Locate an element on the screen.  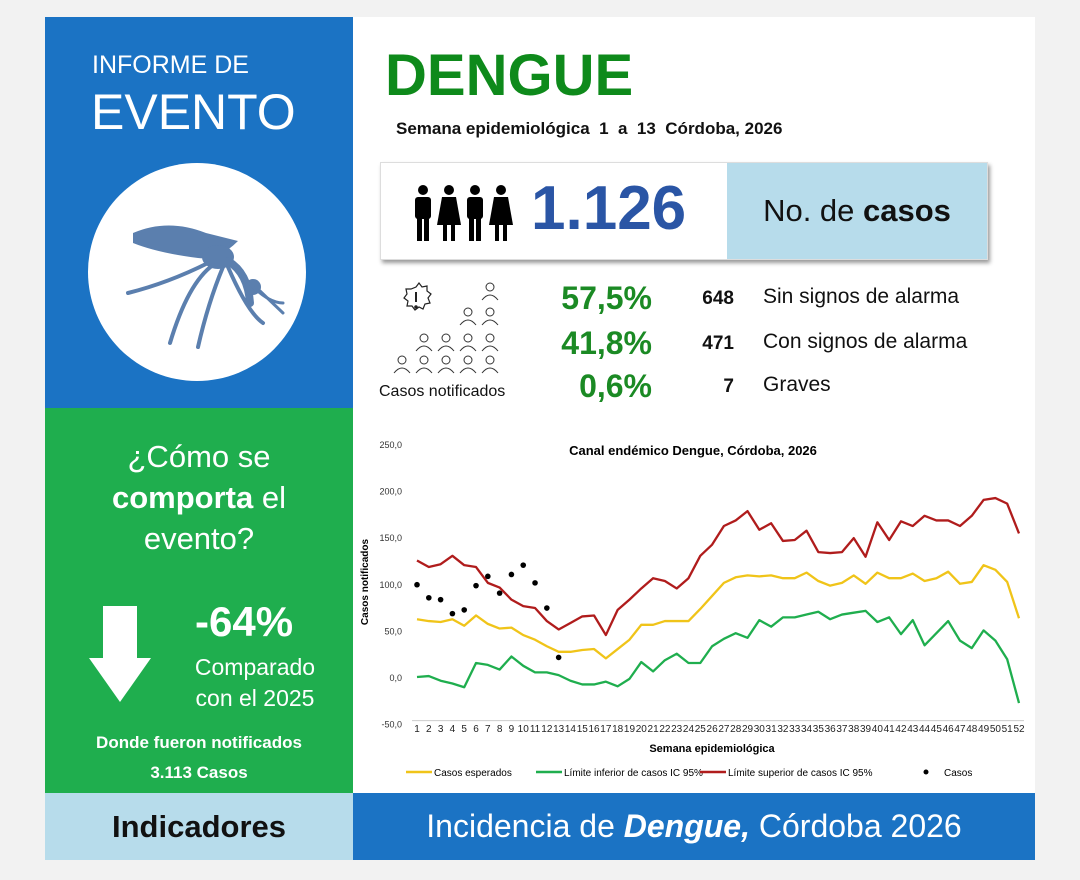
evento-label: EVENTO is located at coordinates (193, 112).